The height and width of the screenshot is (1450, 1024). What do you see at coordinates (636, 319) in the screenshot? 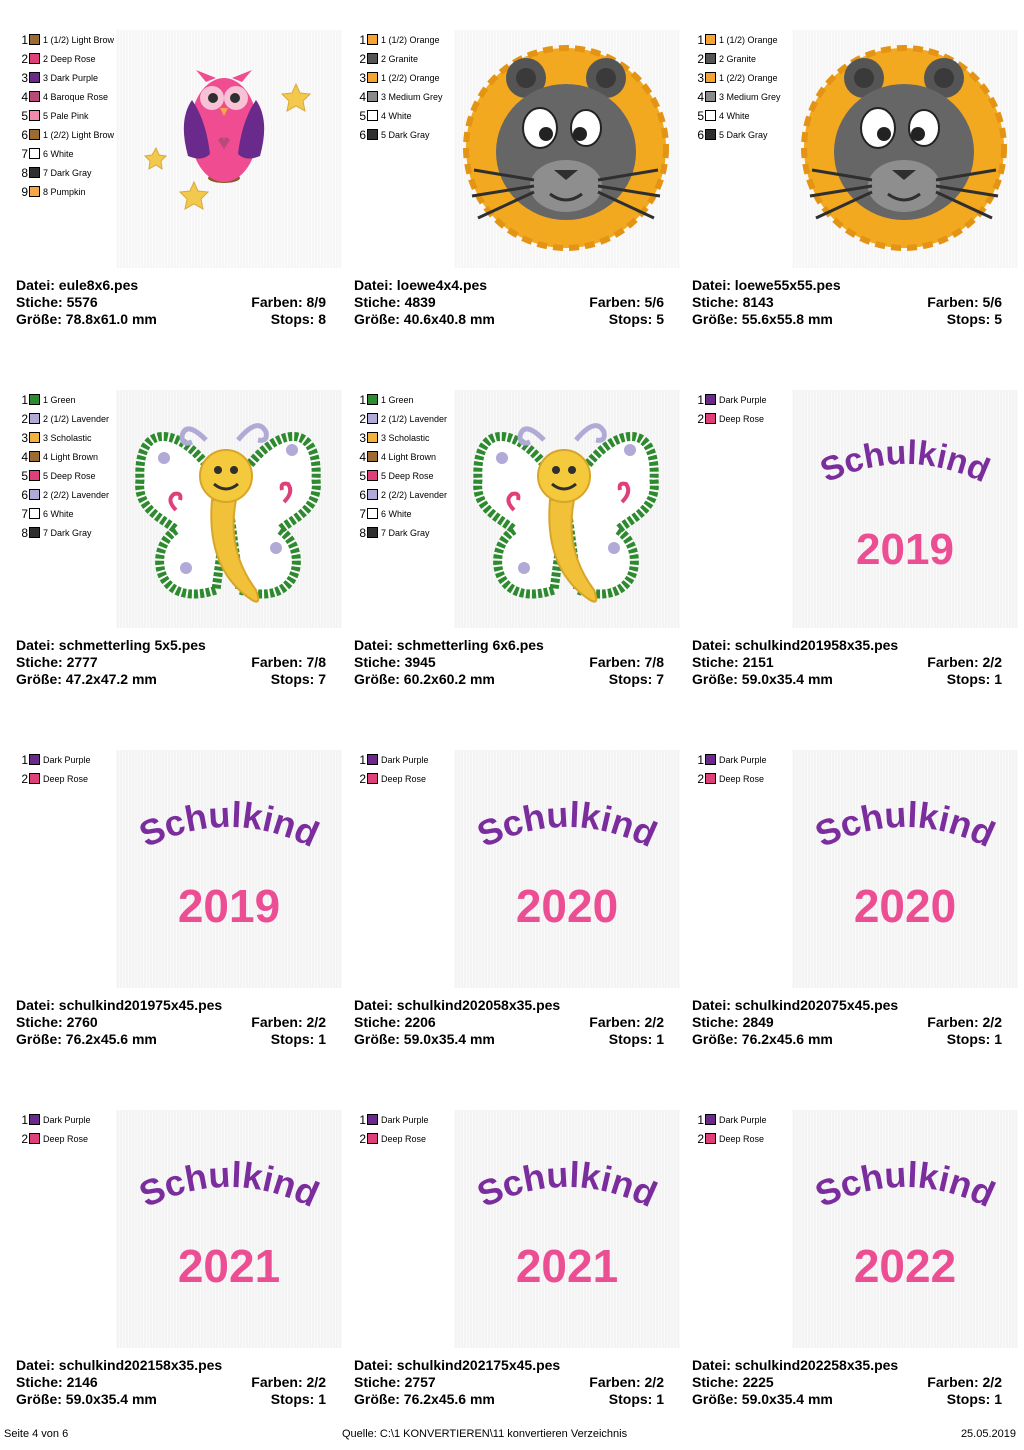
I see `stop-count: Stops: 5` at bounding box center [636, 319].